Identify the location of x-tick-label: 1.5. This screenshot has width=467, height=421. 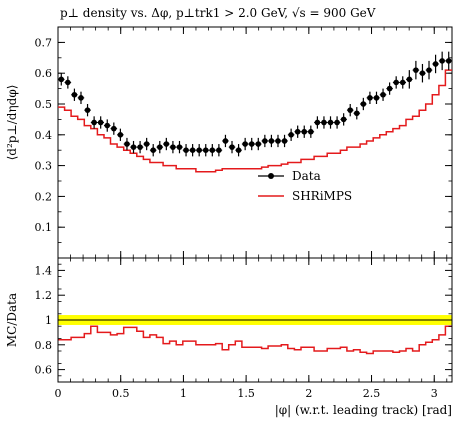
(246, 393).